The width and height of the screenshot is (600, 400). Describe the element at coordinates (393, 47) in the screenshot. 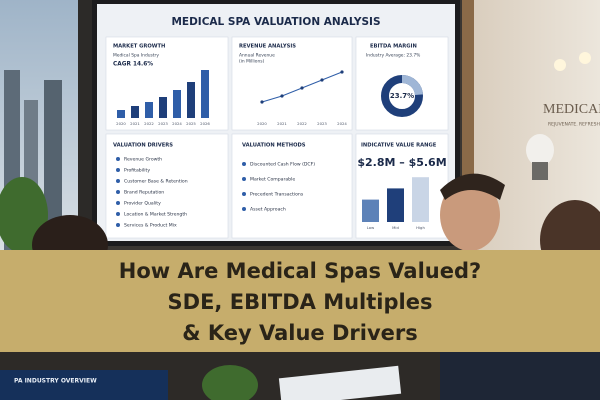

I see `panel-title: EBITDA MARGIN` at that location.